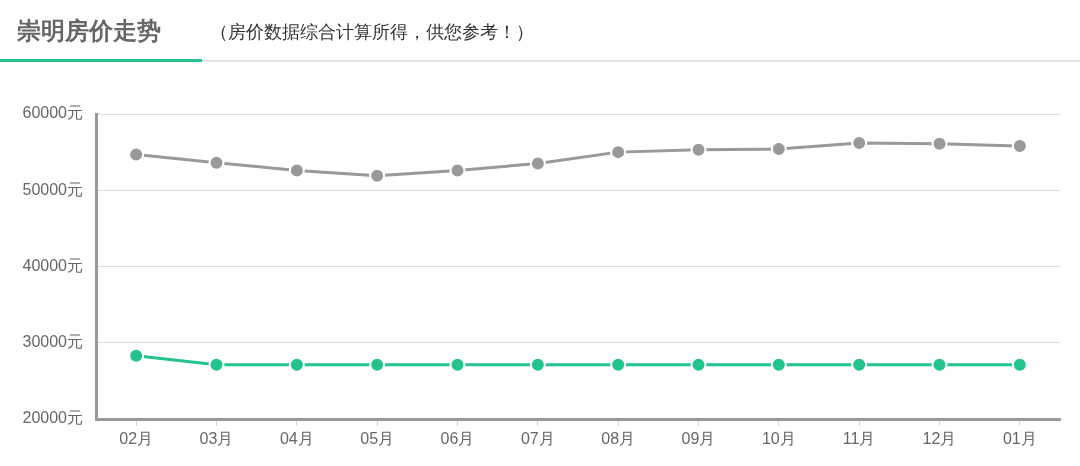  Describe the element at coordinates (89, 31) in the screenshot. I see `chart-title: 崇明房价走势` at that location.